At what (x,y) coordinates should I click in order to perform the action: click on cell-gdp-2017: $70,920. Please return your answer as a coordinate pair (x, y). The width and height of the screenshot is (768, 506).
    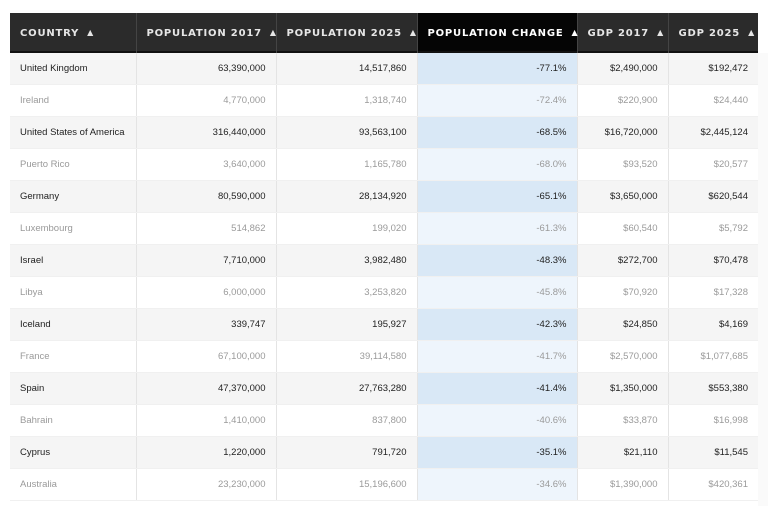
    Looking at the image, I should click on (623, 292).